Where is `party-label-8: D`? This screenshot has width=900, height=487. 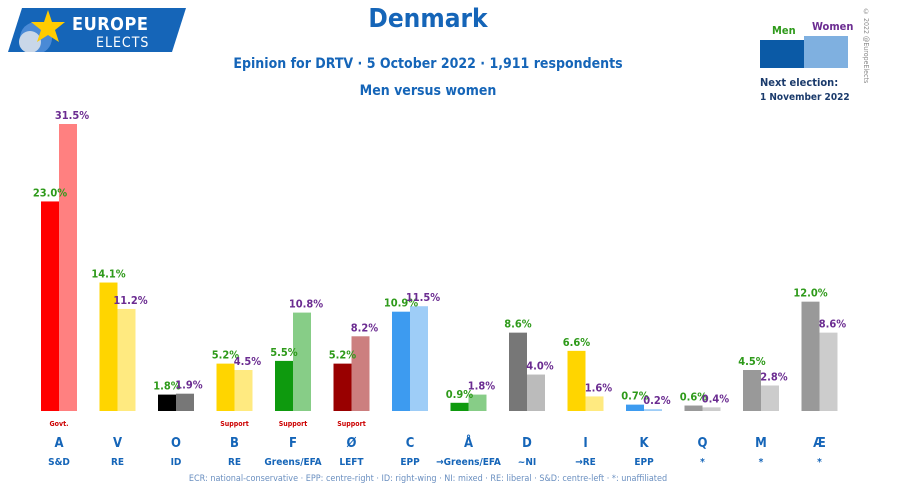 party-label-8: D is located at coordinates (527, 443).